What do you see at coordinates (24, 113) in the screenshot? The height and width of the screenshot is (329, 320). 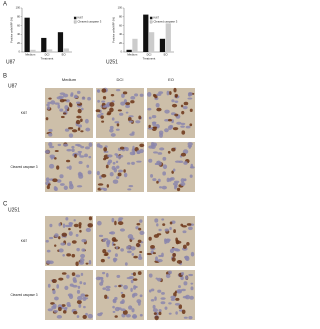 I see `row-label: Ki67` at bounding box center [24, 113].